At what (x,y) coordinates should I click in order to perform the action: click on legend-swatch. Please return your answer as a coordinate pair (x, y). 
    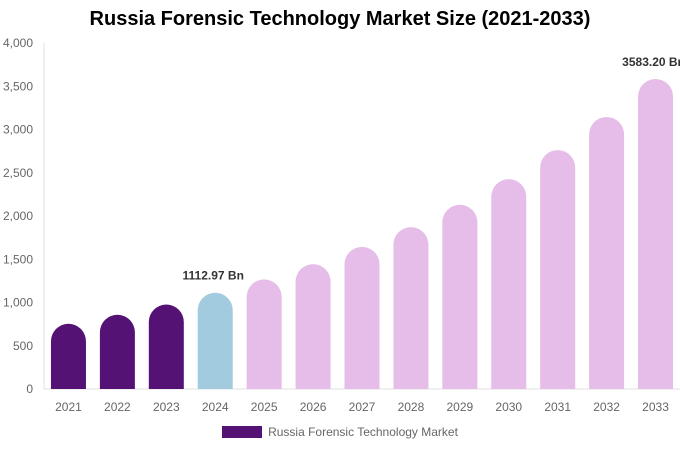
    Looking at the image, I should click on (242, 432).